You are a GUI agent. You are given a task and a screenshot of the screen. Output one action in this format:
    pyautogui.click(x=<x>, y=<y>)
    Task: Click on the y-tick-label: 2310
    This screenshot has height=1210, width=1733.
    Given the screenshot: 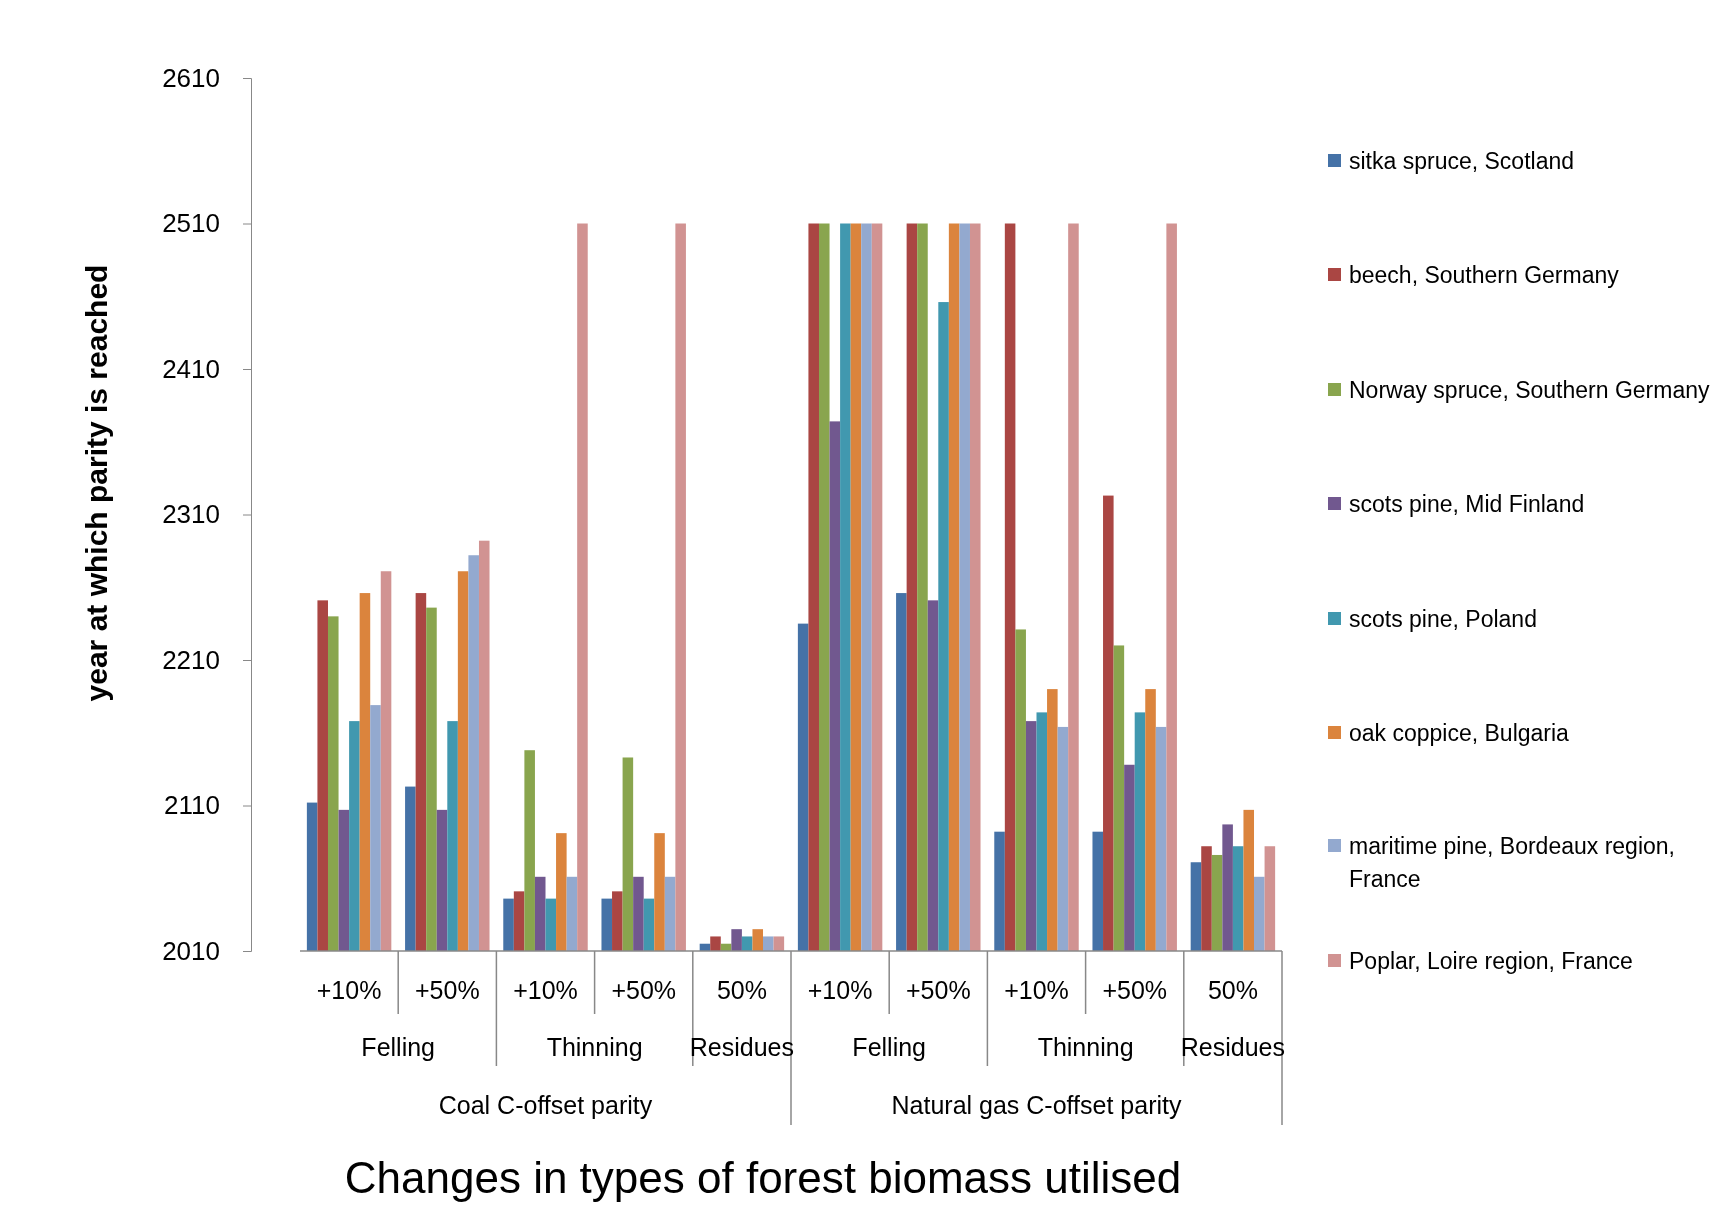 What is the action you would take?
    pyautogui.click(x=191, y=514)
    